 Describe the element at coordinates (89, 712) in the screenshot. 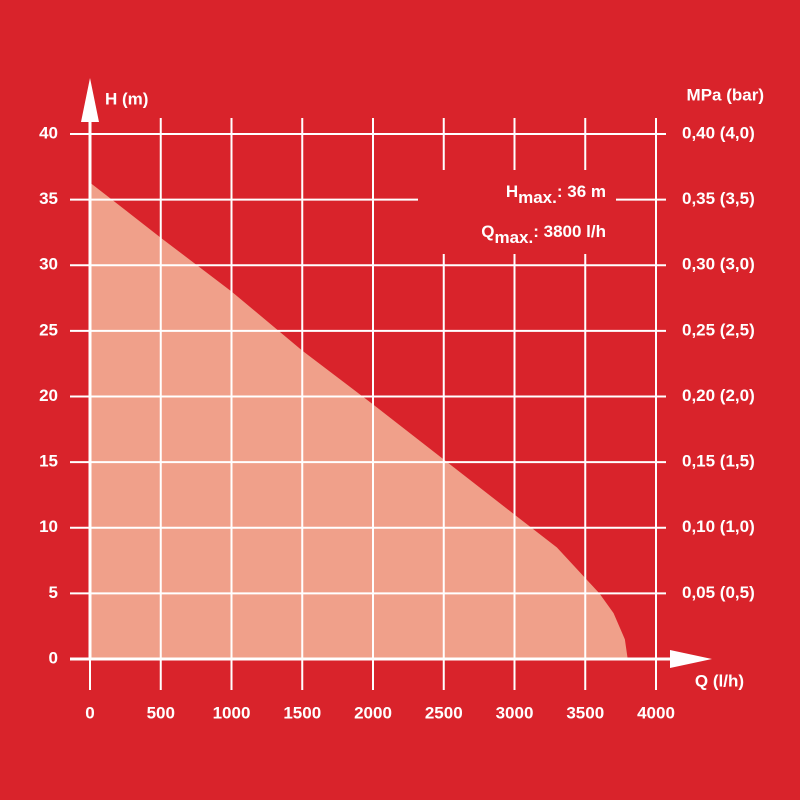

I see `x-tick-label: 0` at that location.